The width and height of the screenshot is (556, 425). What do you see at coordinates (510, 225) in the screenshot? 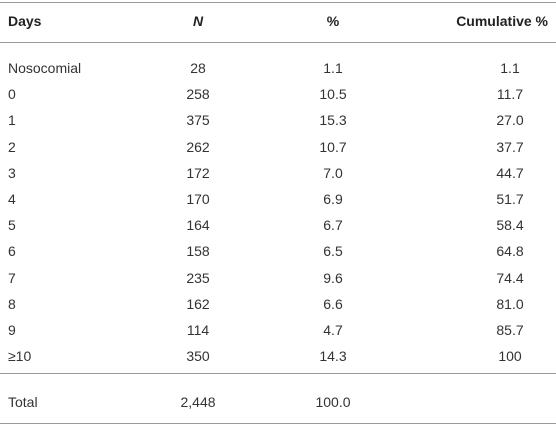
I see `table-cell: 58.4` at bounding box center [510, 225].